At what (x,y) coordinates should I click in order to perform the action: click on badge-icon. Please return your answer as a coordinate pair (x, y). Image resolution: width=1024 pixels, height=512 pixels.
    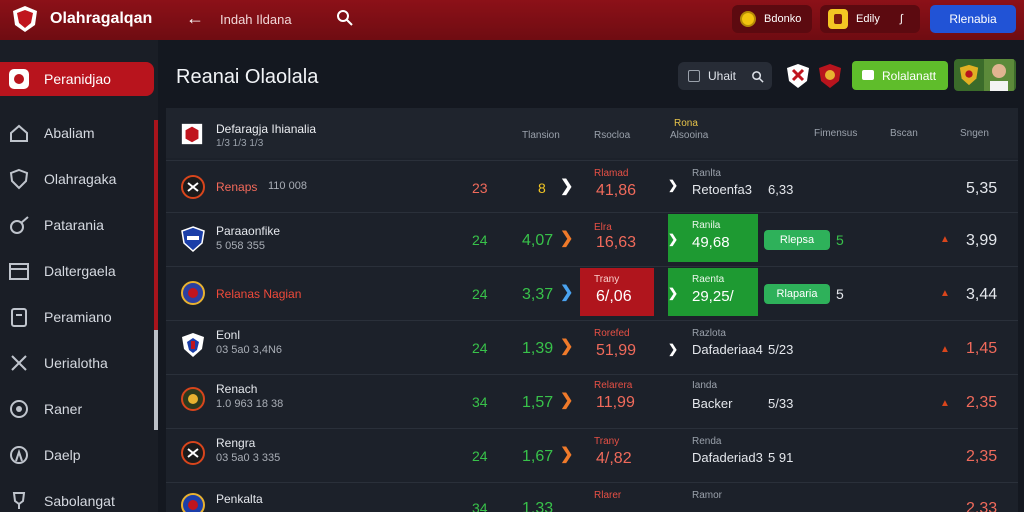
    Looking at the image, I should click on (838, 19).